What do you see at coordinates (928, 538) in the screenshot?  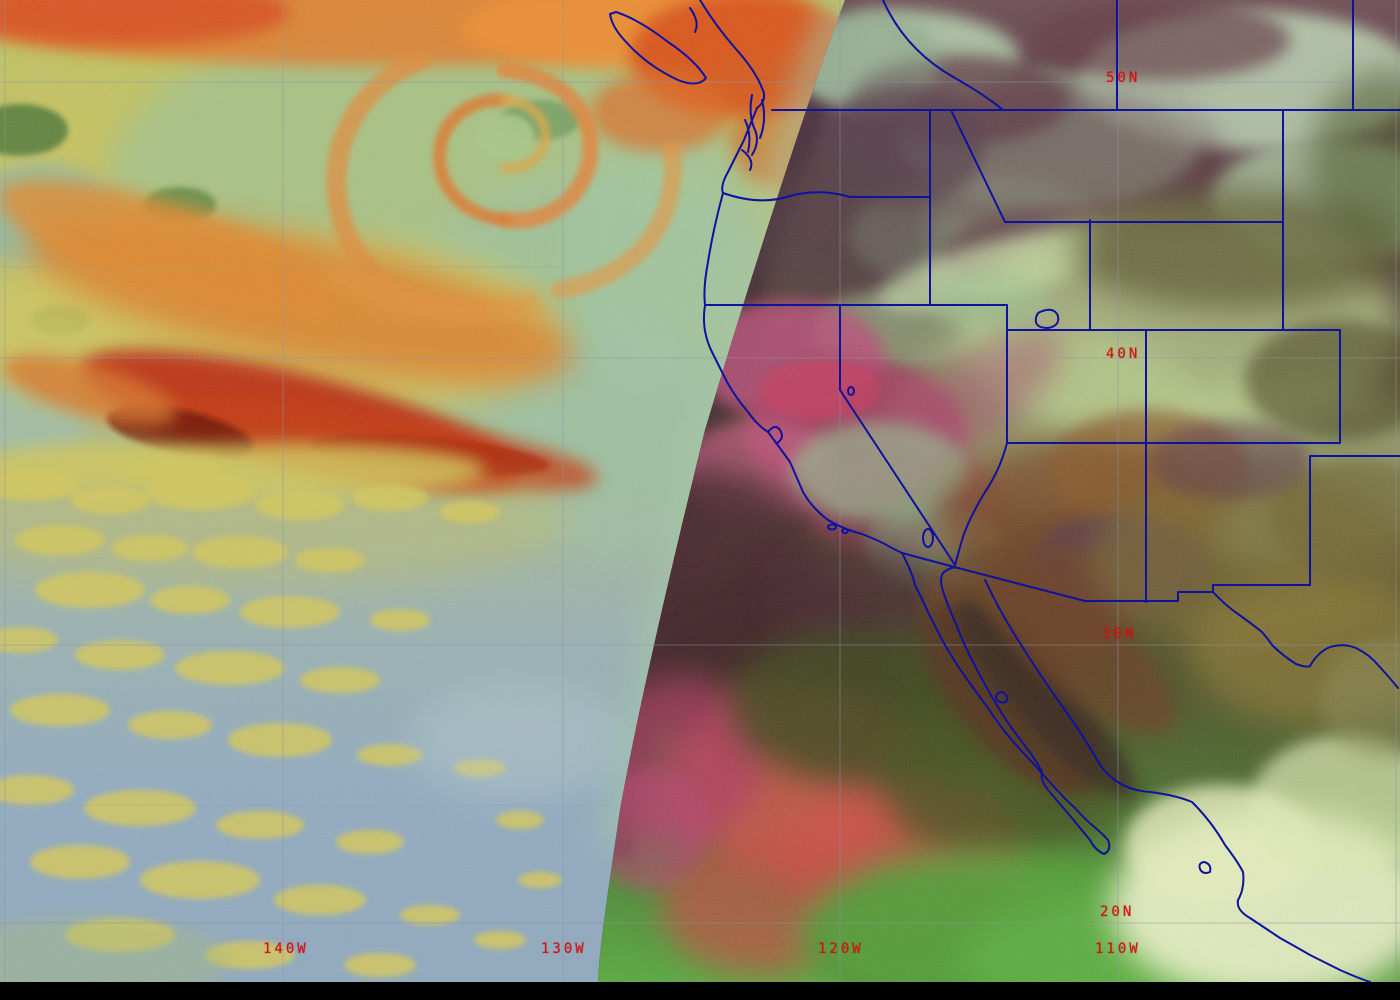 I see `salton-sea` at bounding box center [928, 538].